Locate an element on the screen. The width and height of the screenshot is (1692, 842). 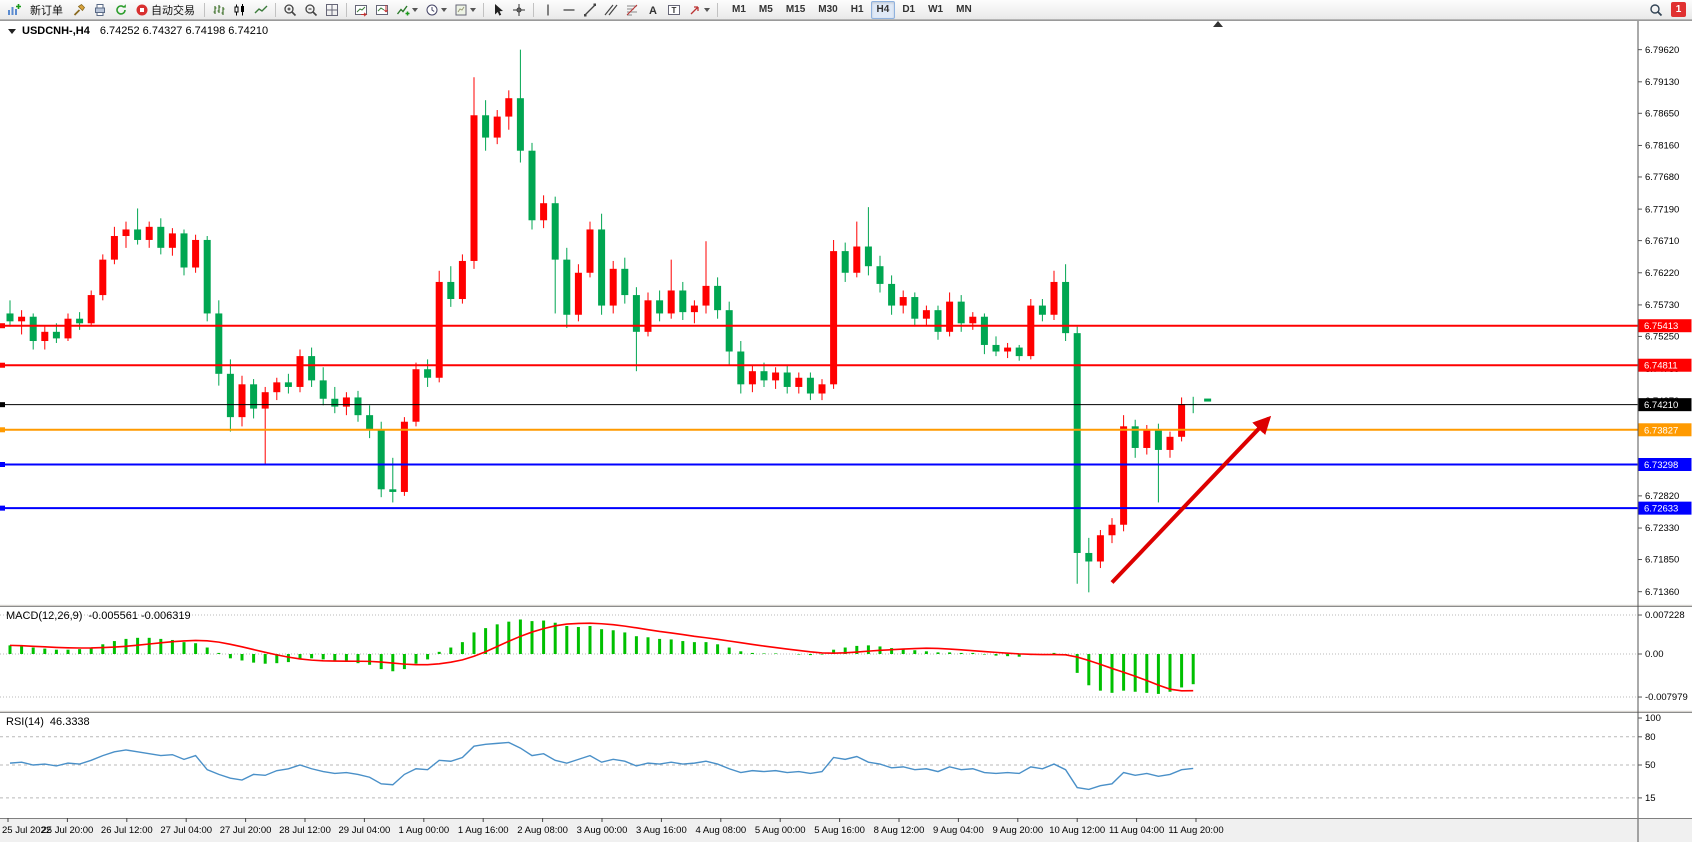
macd-histogram is located at coordinates (601, 656).